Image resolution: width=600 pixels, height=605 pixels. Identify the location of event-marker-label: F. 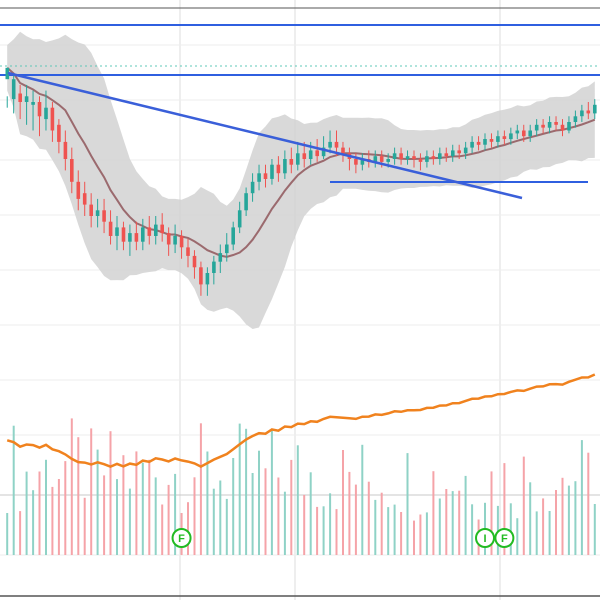
(504, 539).